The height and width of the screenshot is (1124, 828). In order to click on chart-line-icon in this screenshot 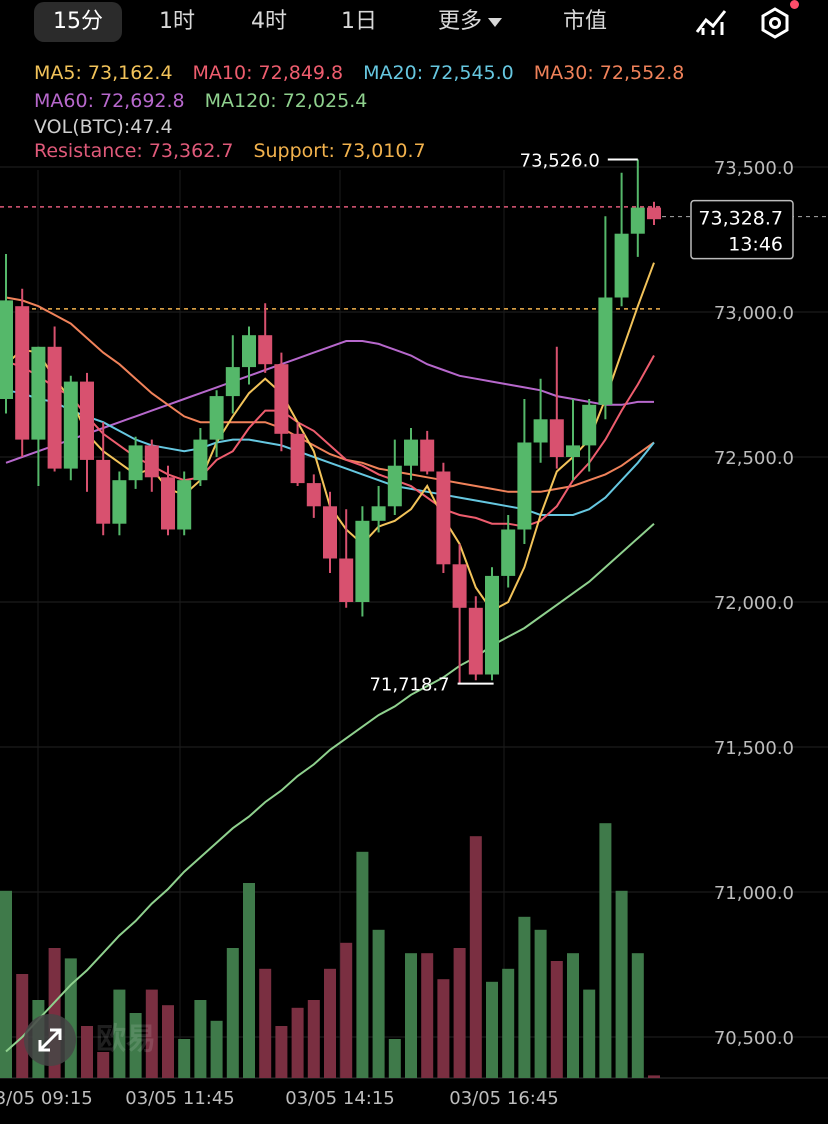, I will do `click(711, 22)`.